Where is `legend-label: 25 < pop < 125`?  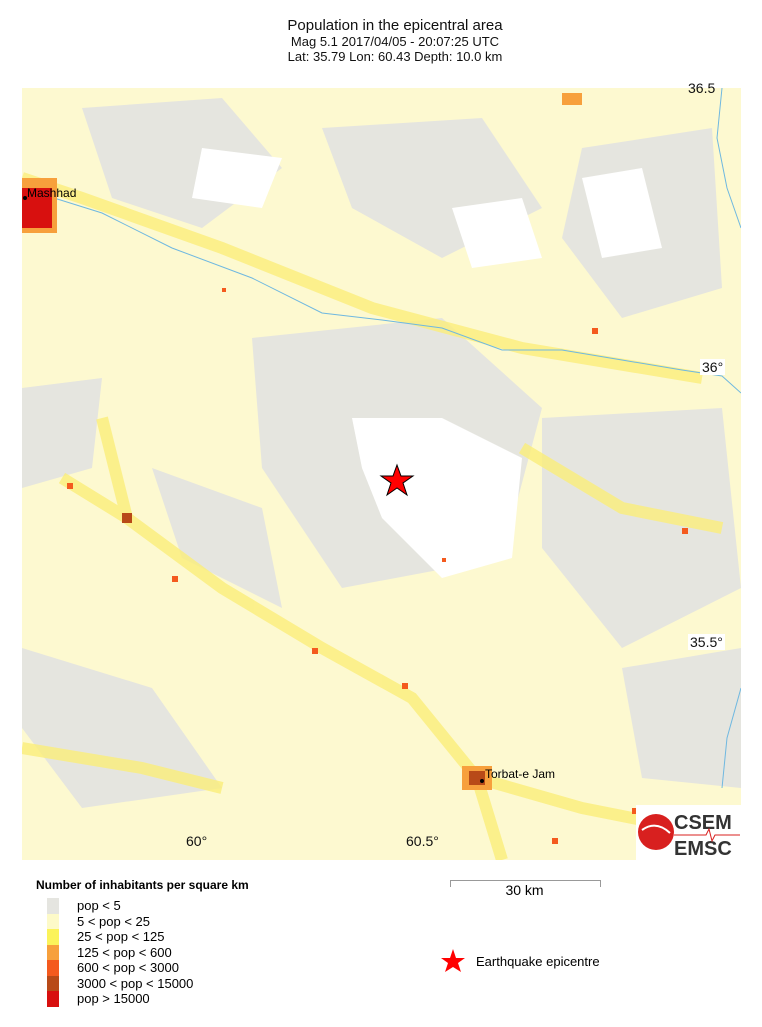
legend-label: 25 < pop < 125 is located at coordinates (121, 936).